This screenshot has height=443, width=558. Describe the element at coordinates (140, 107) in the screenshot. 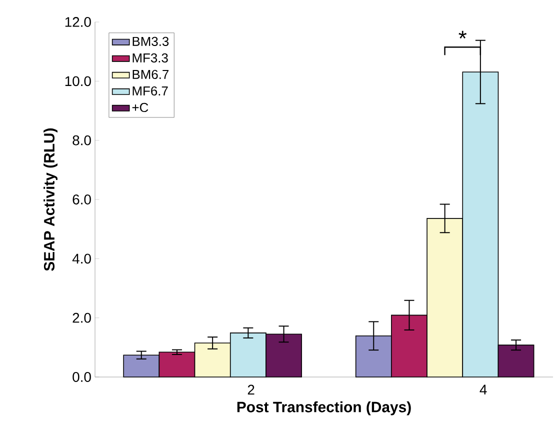

I see `legend-label: +C` at that location.